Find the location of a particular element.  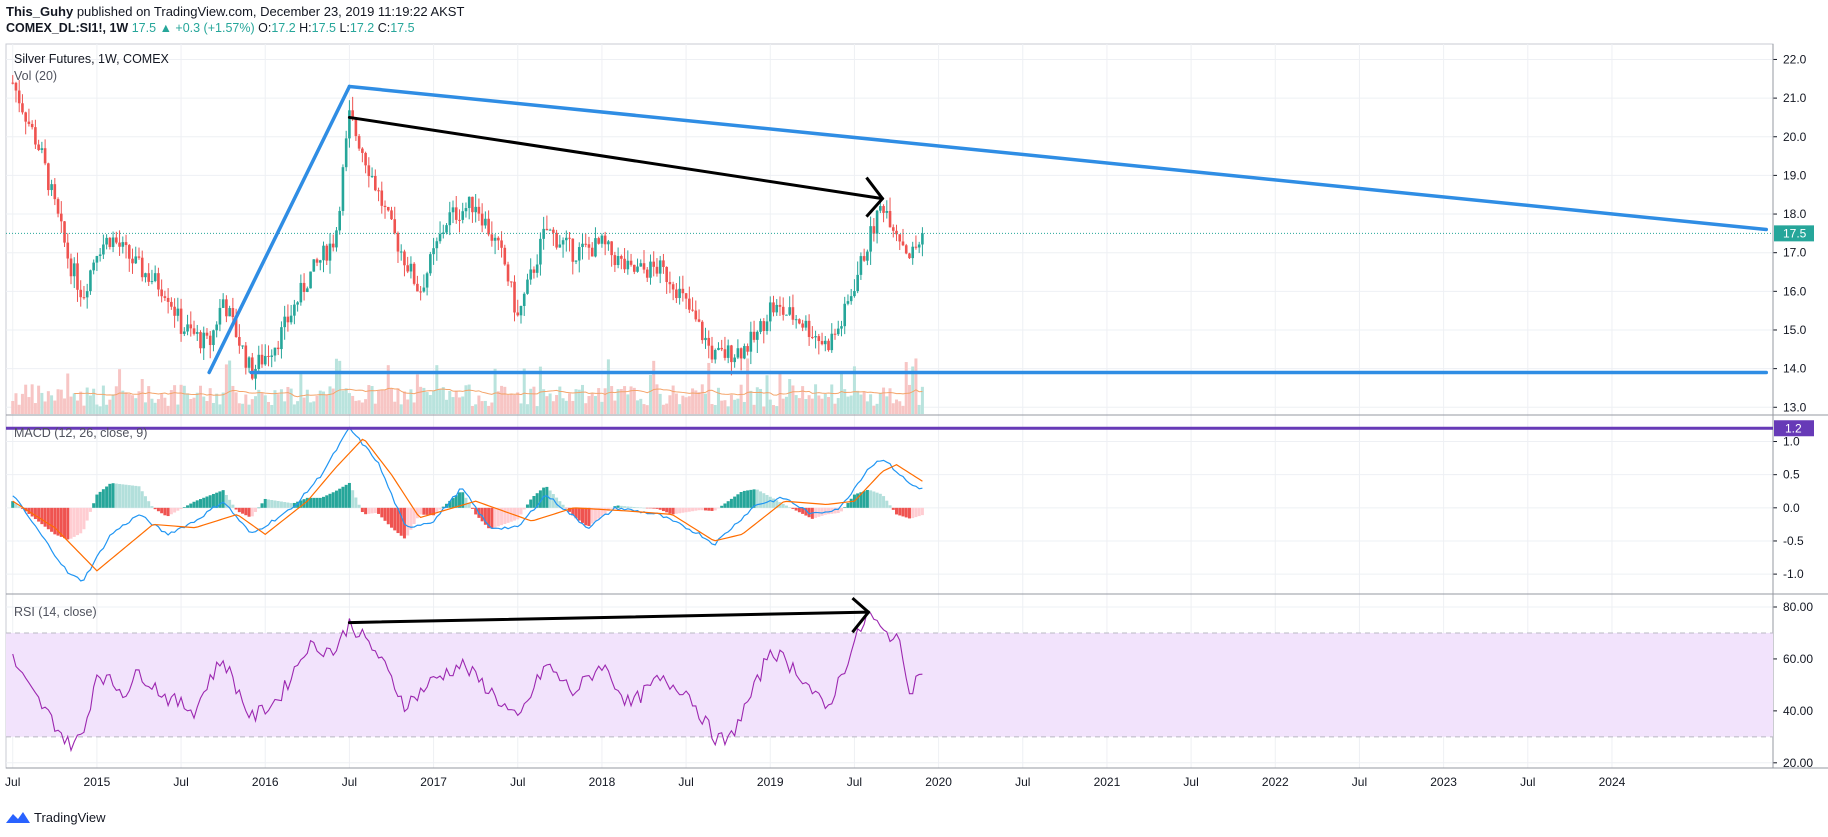

footer-brand: TradingView is located at coordinates (56, 817).